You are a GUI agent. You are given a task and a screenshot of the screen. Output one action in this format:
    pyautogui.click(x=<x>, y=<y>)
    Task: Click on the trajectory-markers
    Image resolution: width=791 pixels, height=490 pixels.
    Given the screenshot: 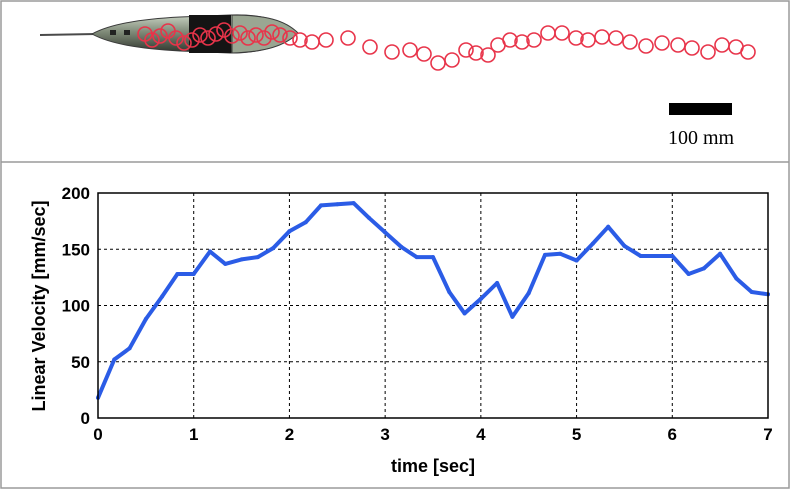 What is the action you would take?
    pyautogui.click(x=446, y=46)
    